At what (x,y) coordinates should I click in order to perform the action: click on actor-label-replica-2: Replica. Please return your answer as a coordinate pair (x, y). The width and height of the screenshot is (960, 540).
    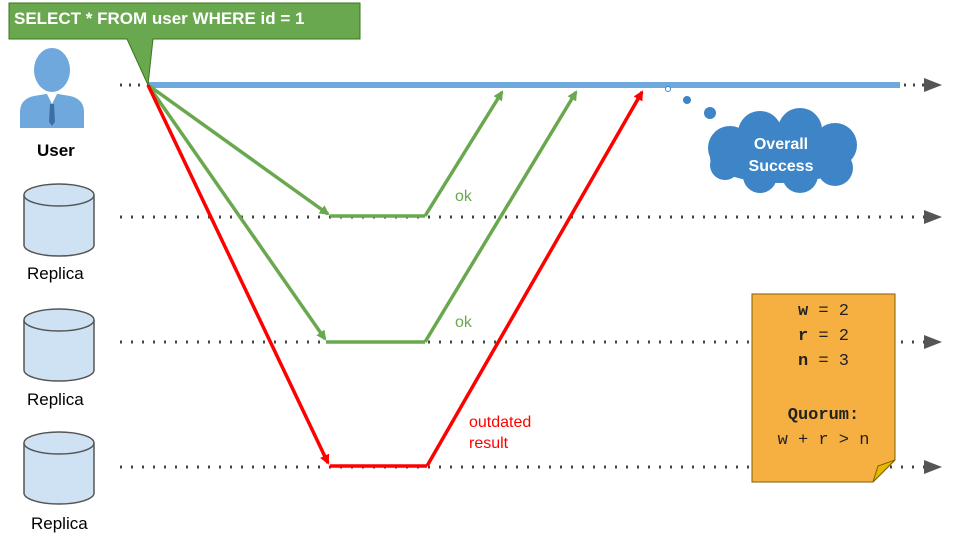
    Looking at the image, I should click on (55, 399).